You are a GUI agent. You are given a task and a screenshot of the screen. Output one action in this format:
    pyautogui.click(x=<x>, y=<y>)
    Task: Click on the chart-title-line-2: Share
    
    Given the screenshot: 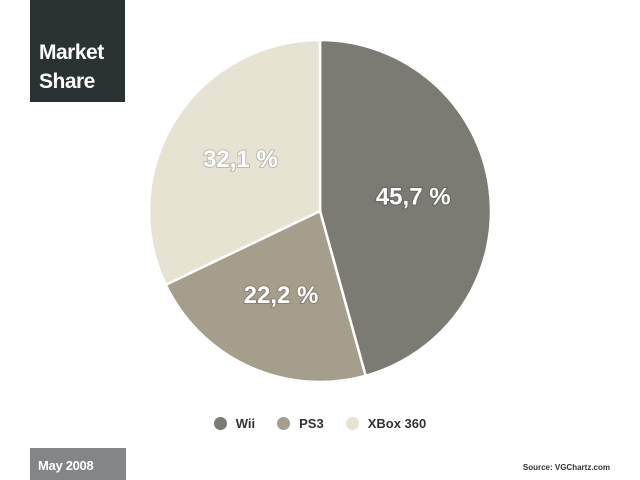 What is the action you would take?
    pyautogui.click(x=67, y=81)
    